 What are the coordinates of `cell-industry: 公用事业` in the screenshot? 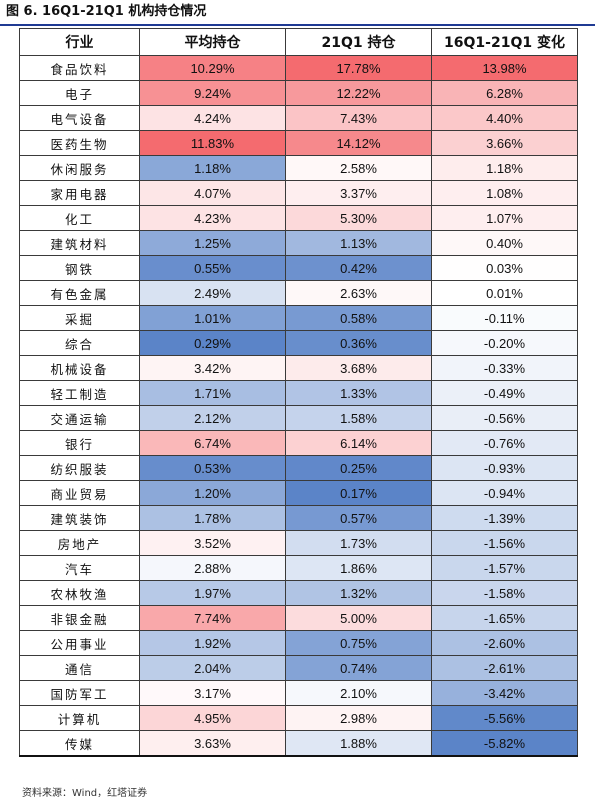 It's located at (79, 643).